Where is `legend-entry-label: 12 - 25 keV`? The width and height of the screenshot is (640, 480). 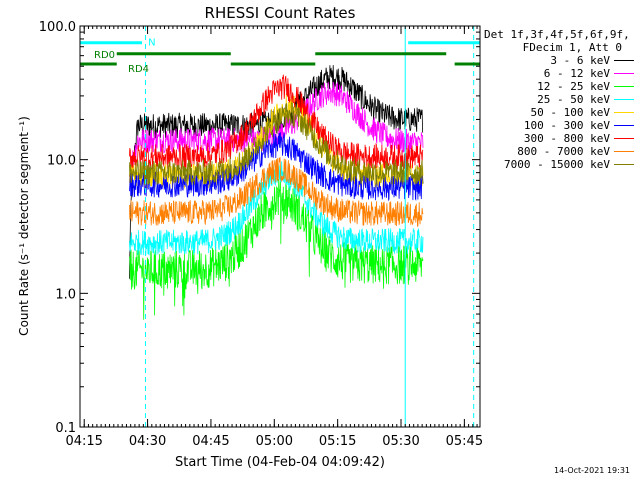 legend-entry-label: 12 - 25 keV is located at coordinates (573, 86).